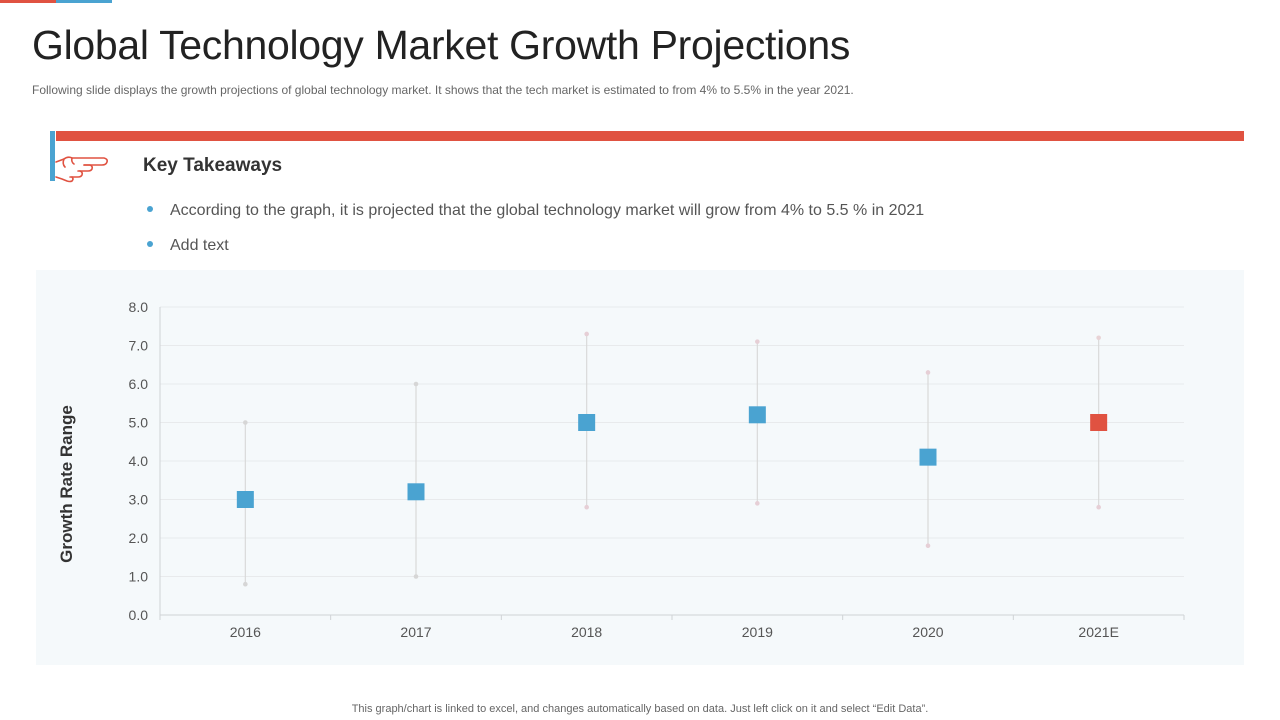 This screenshot has height=720, width=1280. Describe the element at coordinates (139, 384) in the screenshot. I see `y-tick-label: 6.0` at that location.